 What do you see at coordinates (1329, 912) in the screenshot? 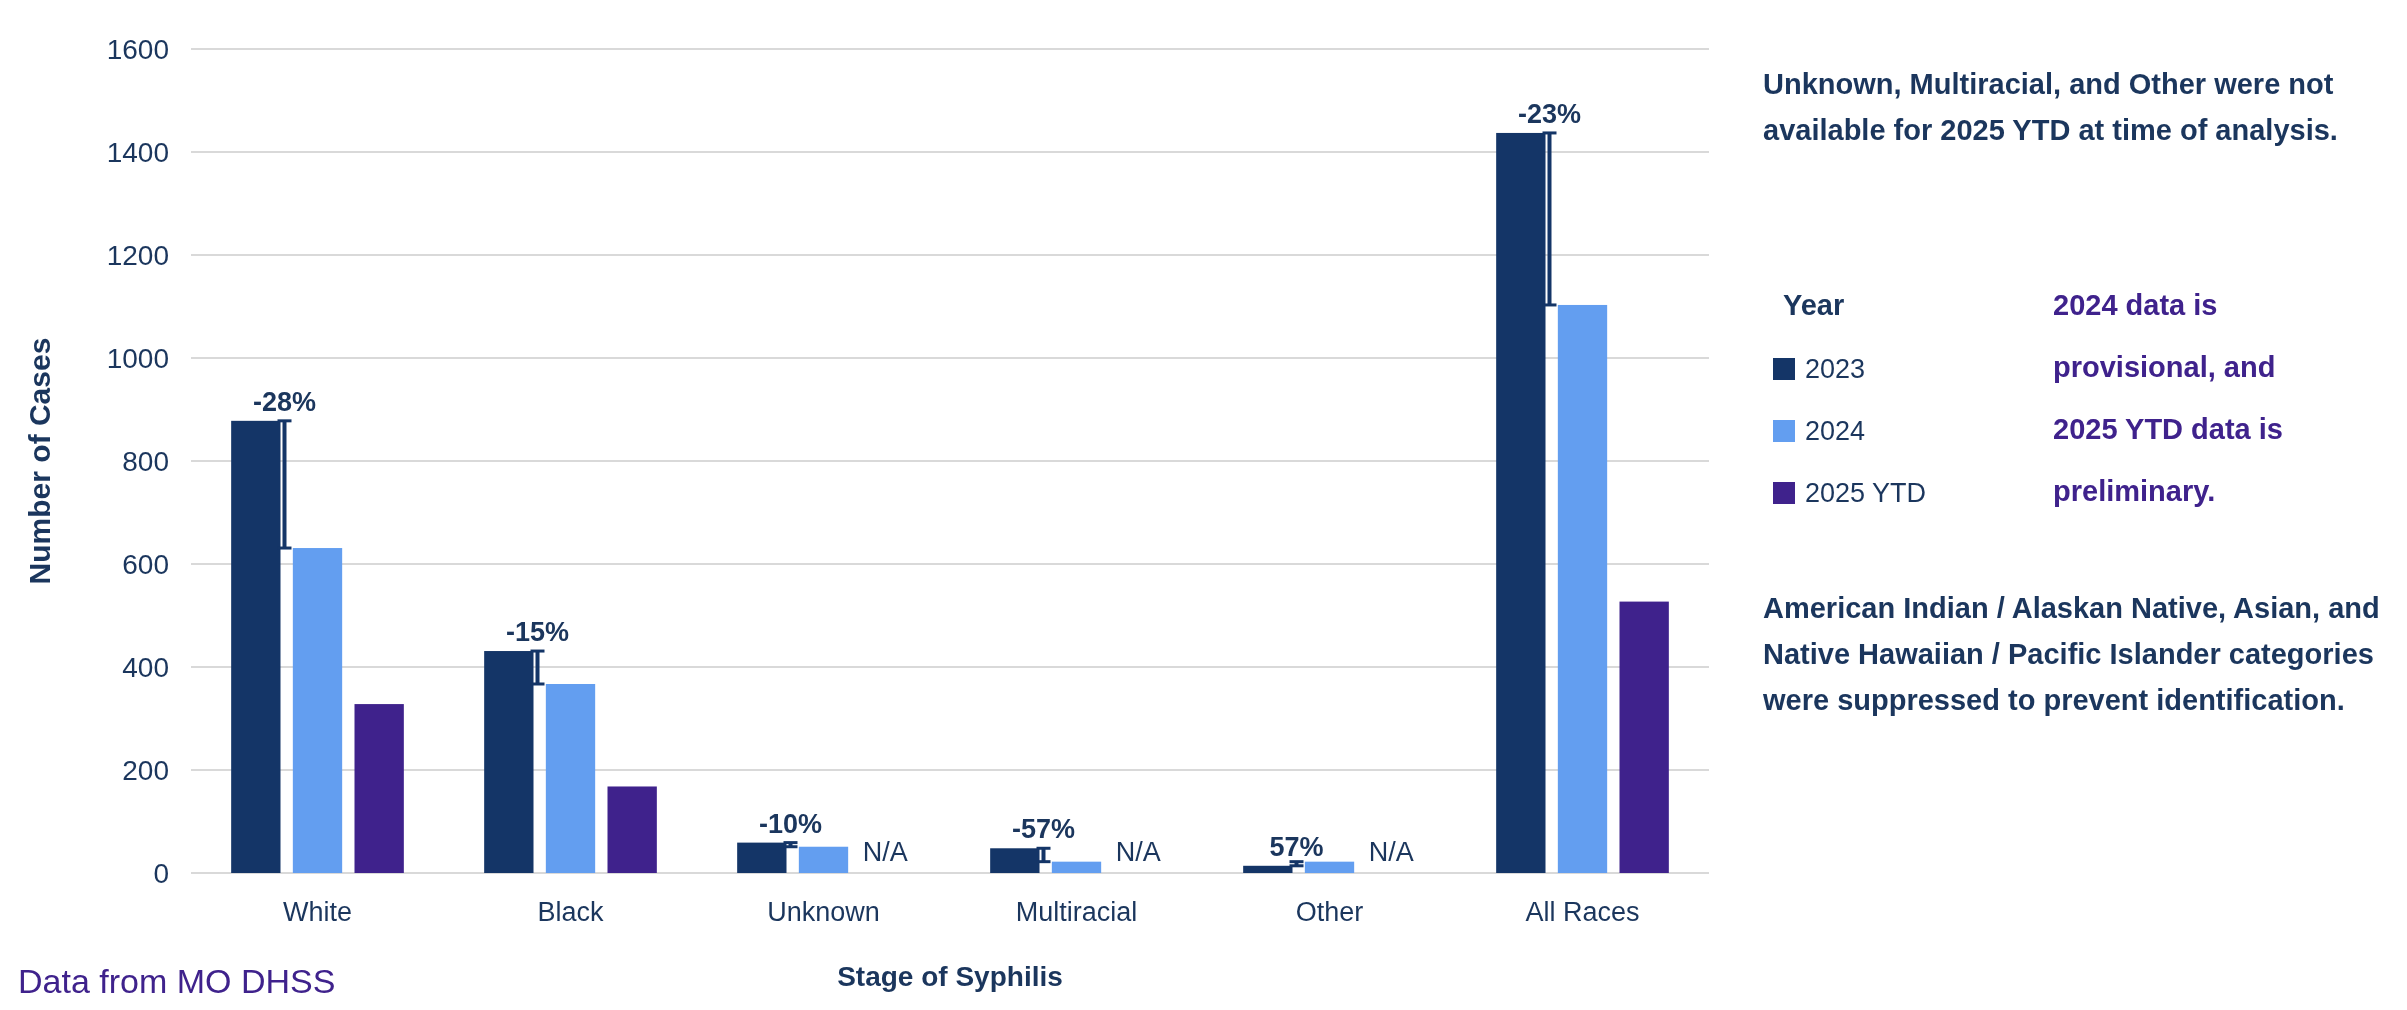
I see `x-tick-label: Other` at bounding box center [1329, 912].